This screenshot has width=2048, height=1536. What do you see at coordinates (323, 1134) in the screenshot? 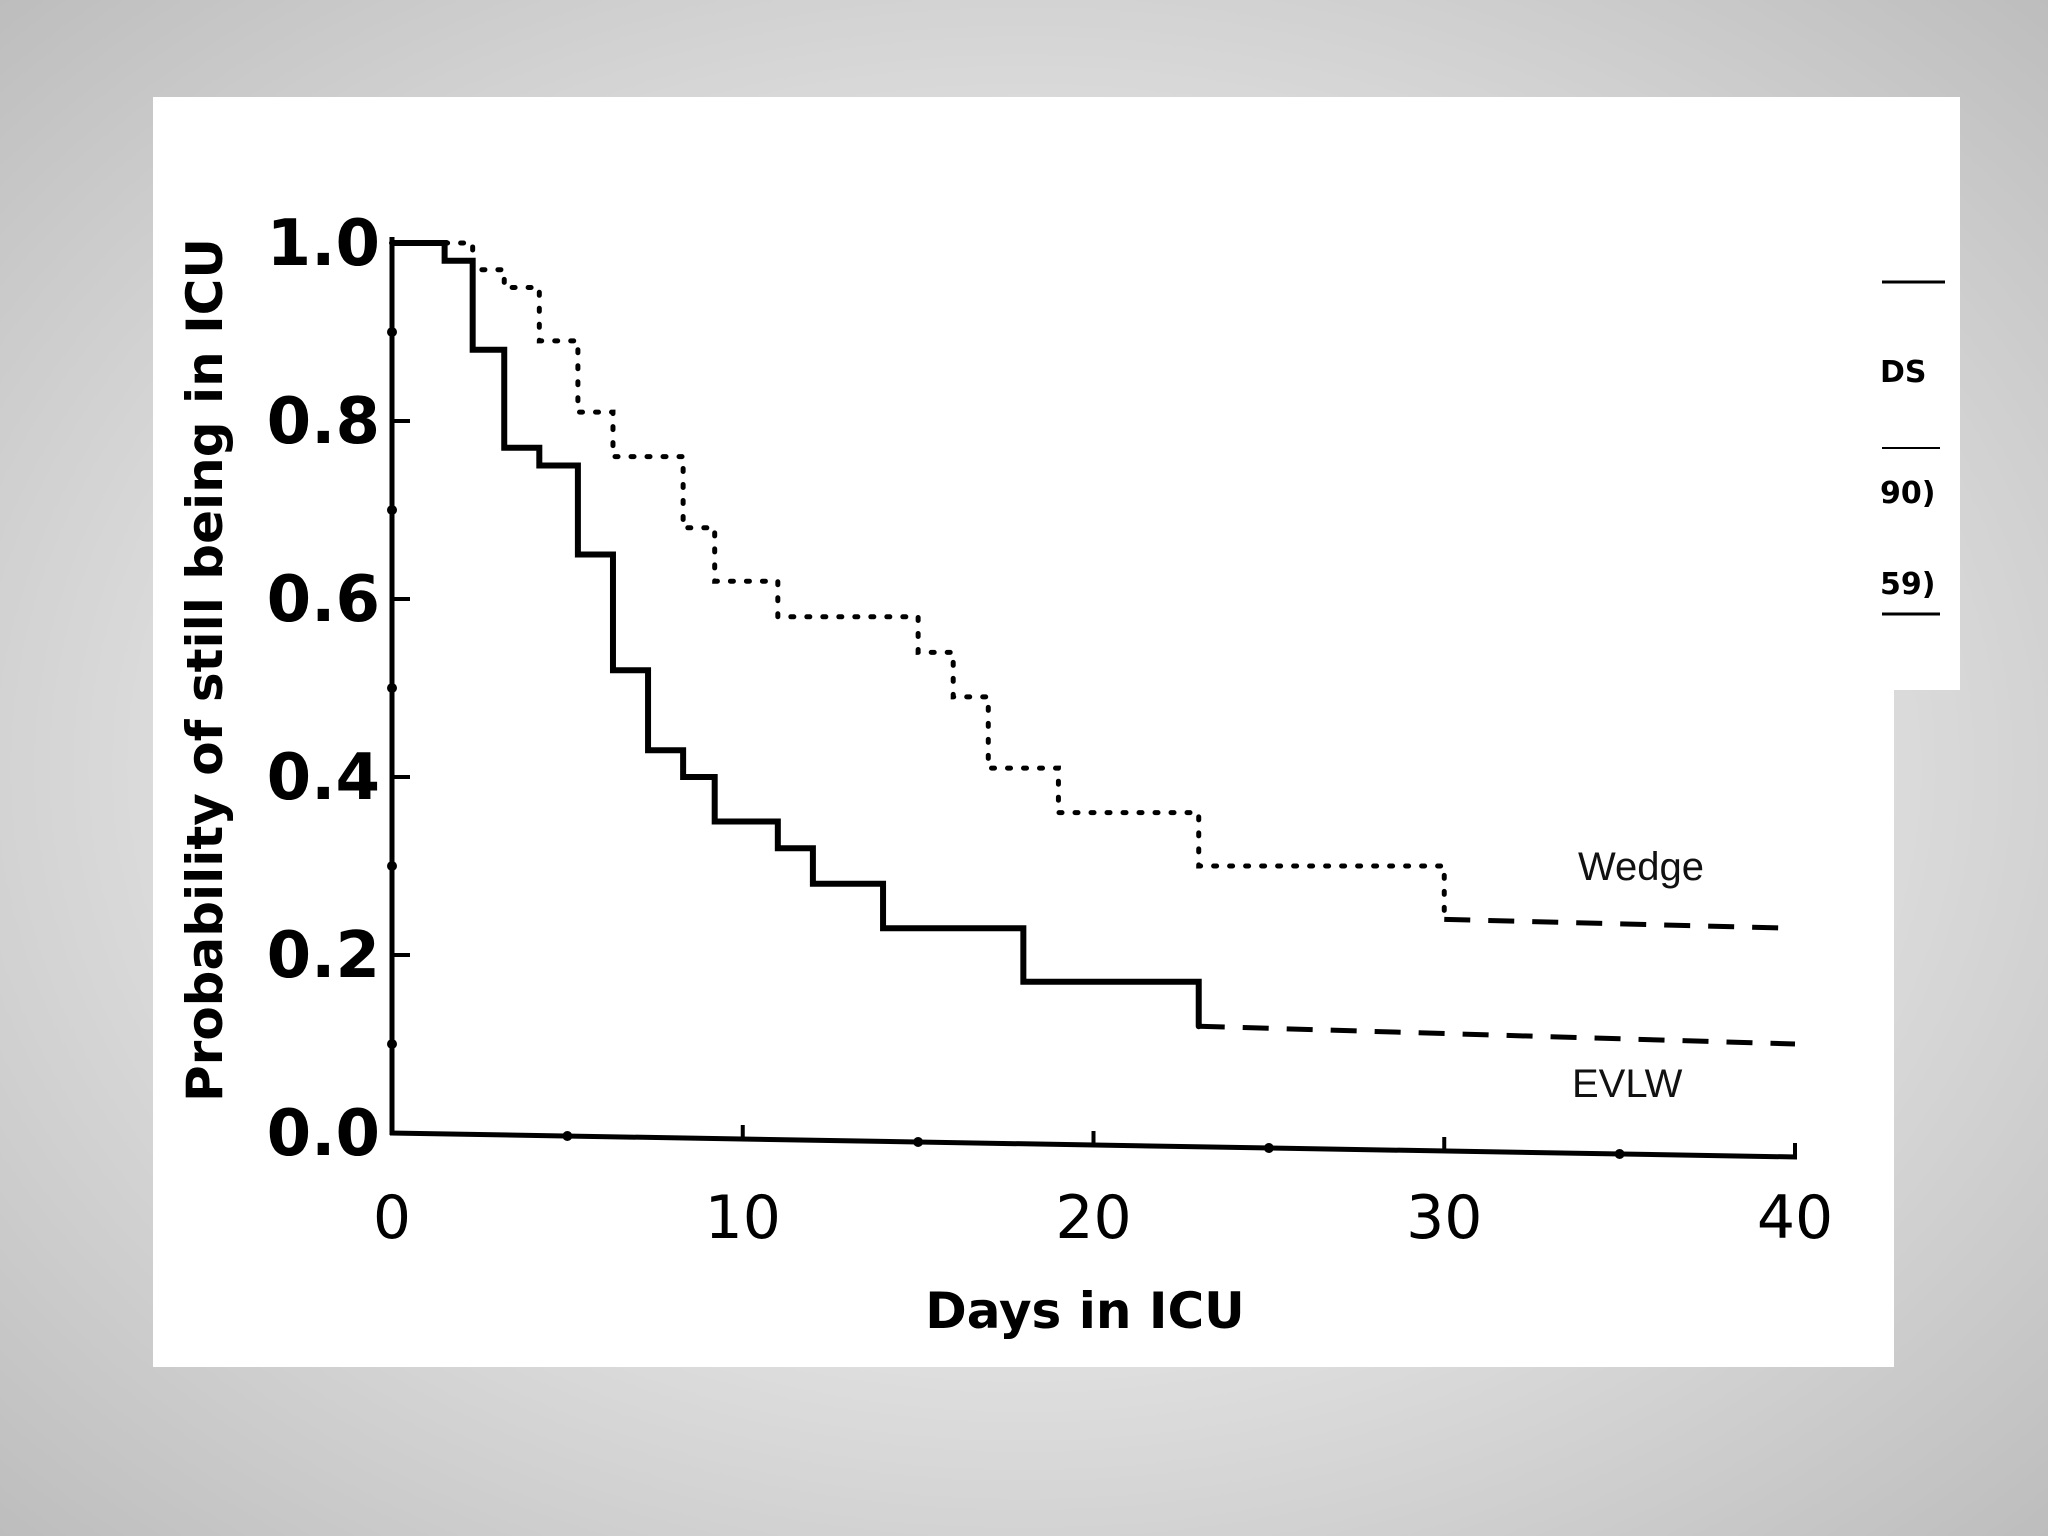
I see `y-tick-label: 0.0` at bounding box center [323, 1134].